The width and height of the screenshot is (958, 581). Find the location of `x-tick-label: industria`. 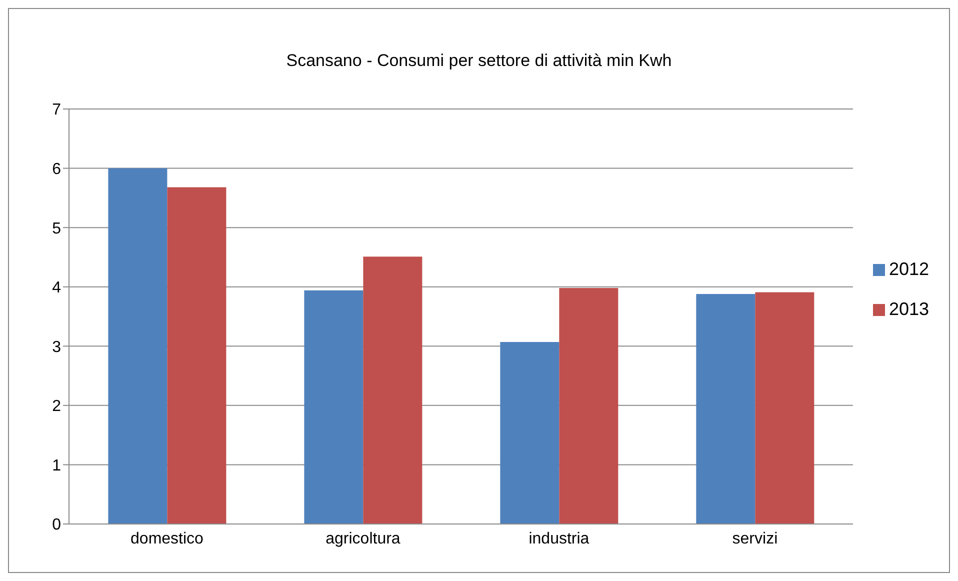

x-tick-label: industria is located at coordinates (559, 539).